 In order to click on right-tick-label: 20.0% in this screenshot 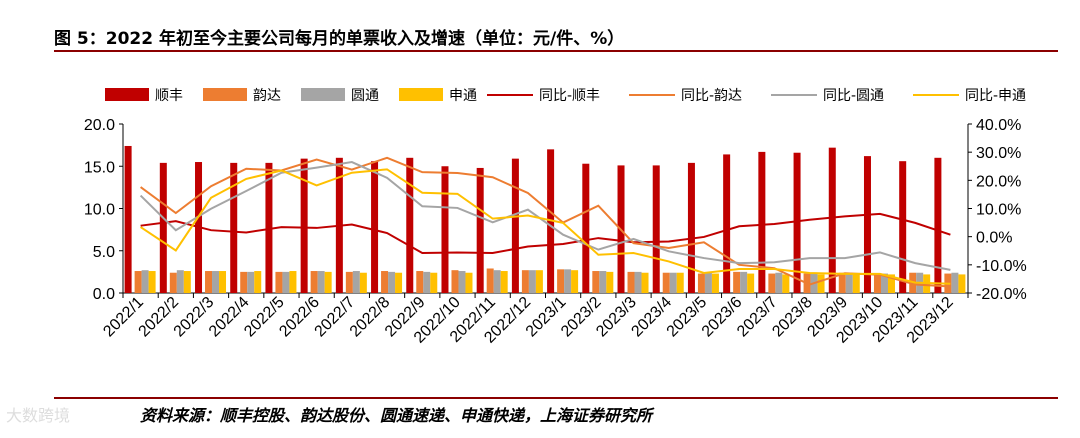, I will do `click(998, 181)`.